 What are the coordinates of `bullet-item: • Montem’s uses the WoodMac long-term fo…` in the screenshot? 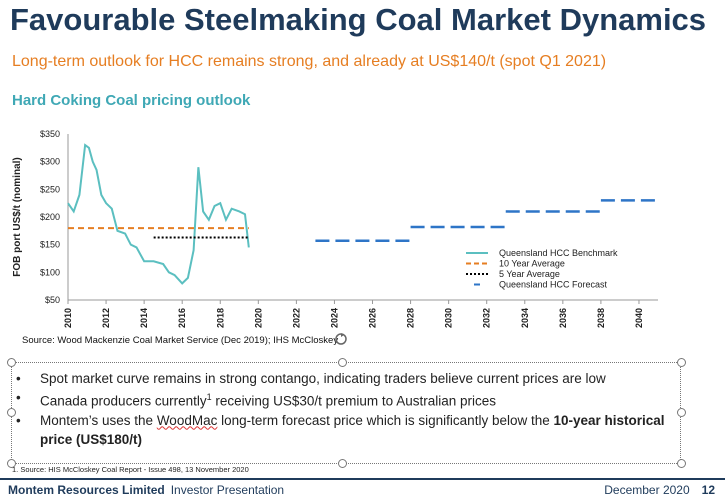 It's located at (344, 430).